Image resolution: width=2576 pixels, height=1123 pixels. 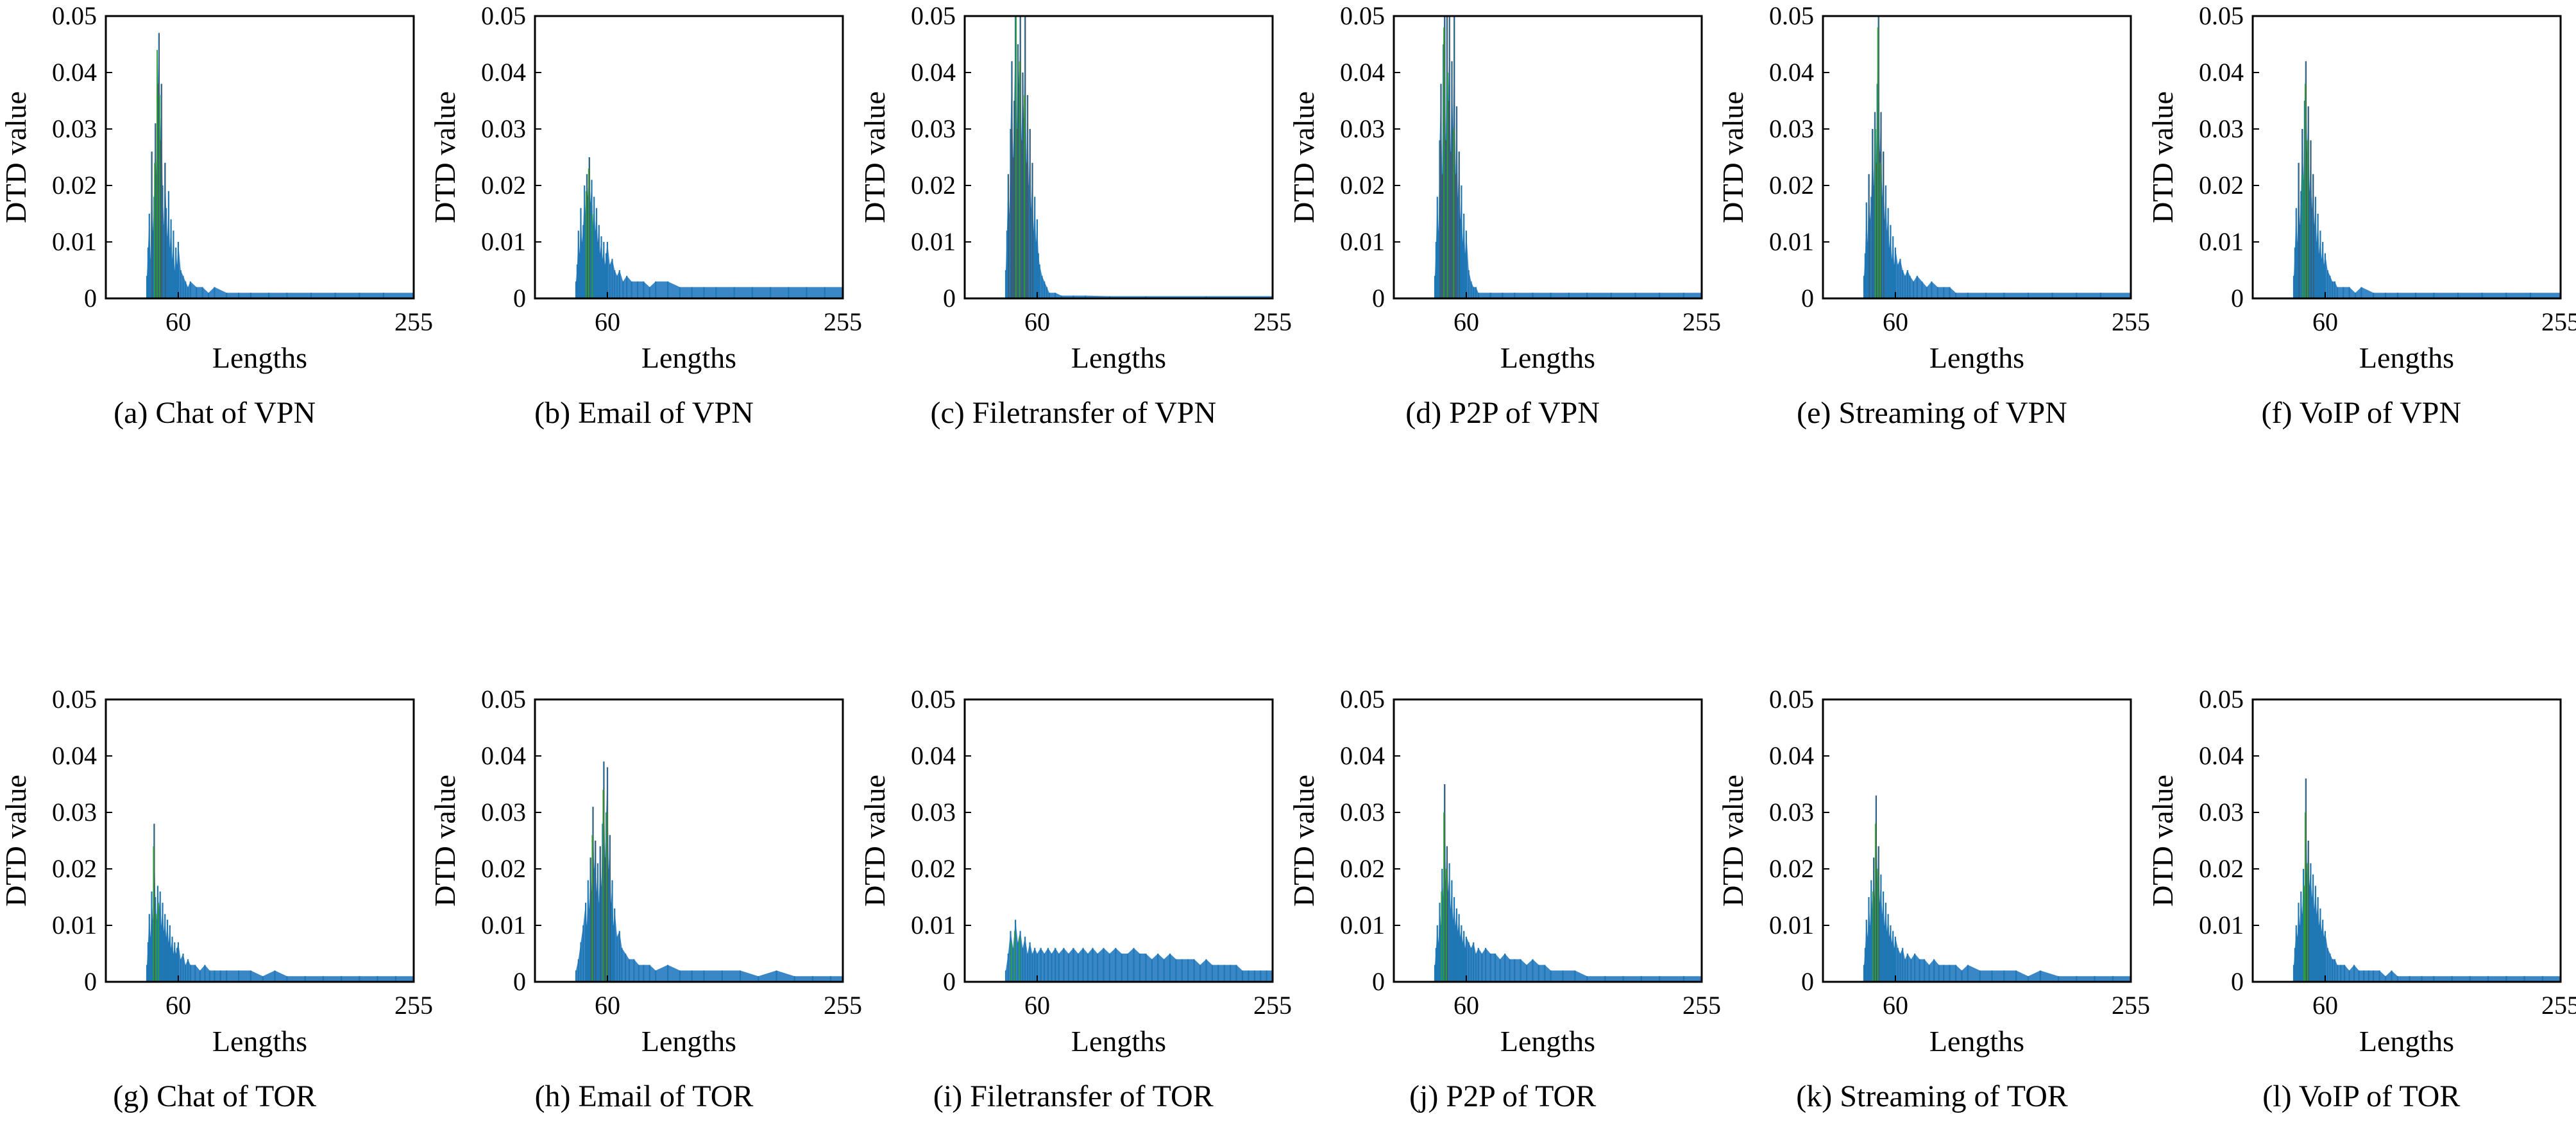 I want to click on chart-caption: (j) P2P of TOR, so click(x=1503, y=1096).